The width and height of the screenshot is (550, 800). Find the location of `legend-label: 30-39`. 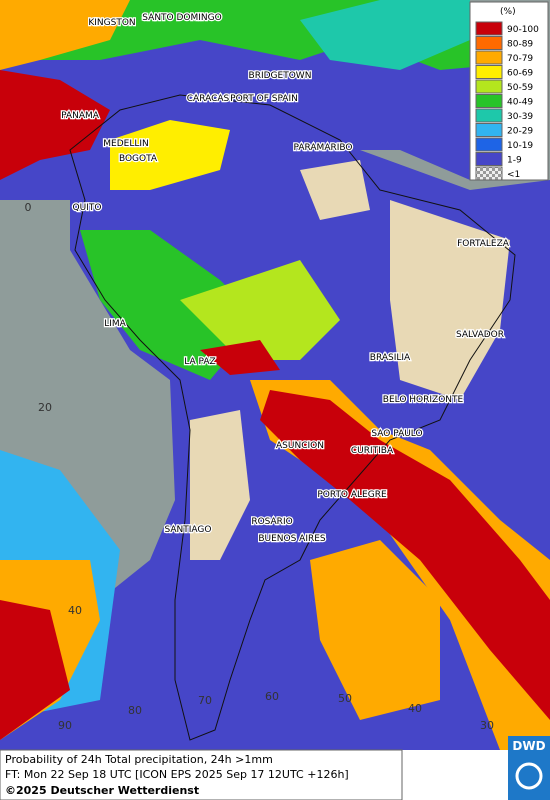

legend-label: 30-39 is located at coordinates (520, 117).